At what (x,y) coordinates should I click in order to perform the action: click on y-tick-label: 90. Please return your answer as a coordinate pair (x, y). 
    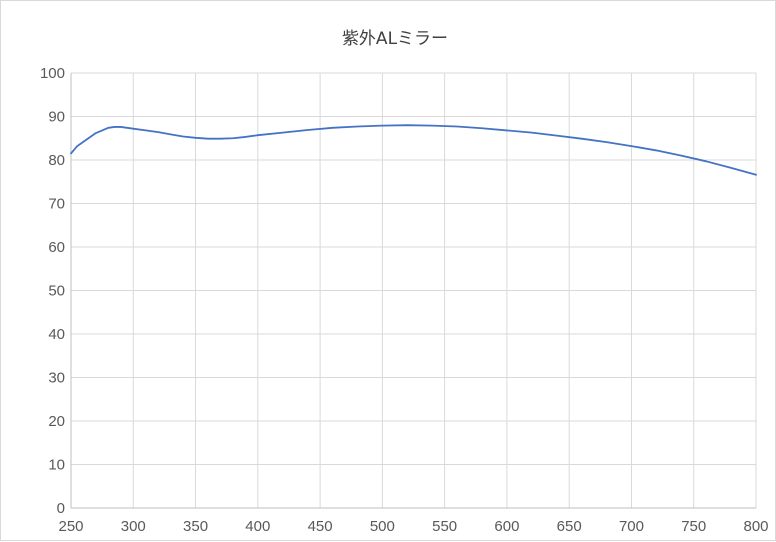
    Looking at the image, I should click on (56, 117).